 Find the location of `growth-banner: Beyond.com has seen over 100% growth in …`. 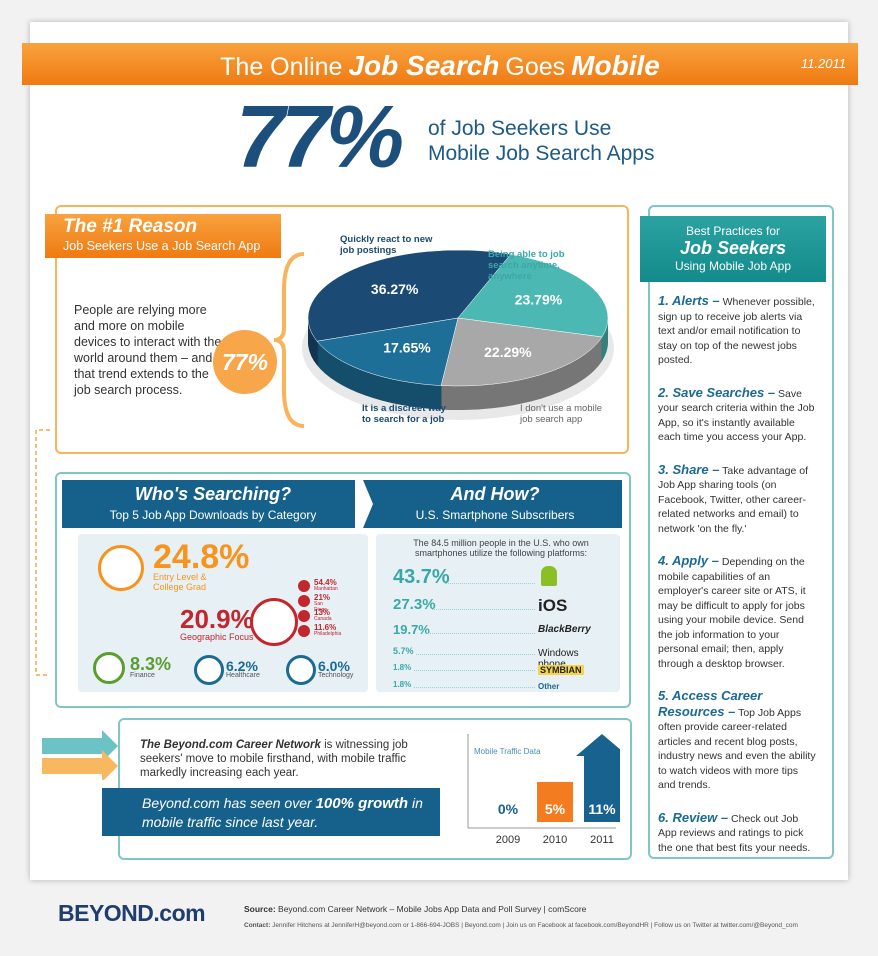

growth-banner: Beyond.com has seen over 100% growth in … is located at coordinates (271, 812).